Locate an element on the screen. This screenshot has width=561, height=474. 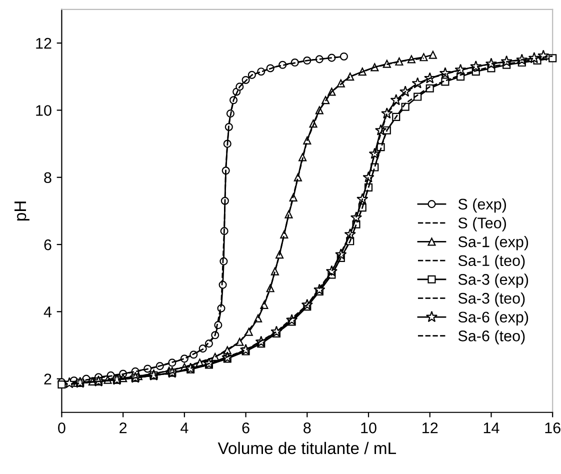
x-tick-label: 8 is located at coordinates (307, 428).